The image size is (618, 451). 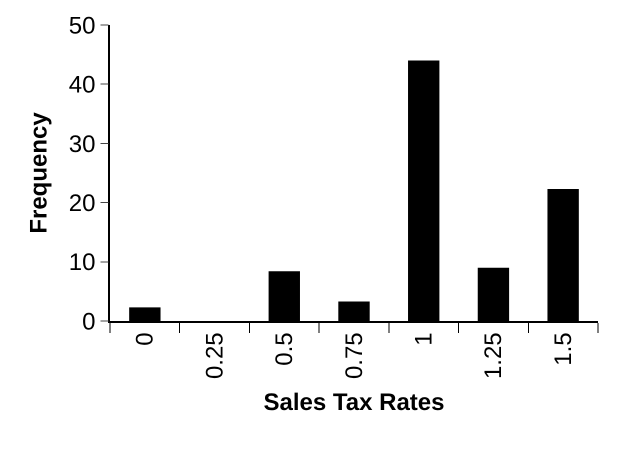 I want to click on y-tick-label: 20, so click(x=82, y=203).